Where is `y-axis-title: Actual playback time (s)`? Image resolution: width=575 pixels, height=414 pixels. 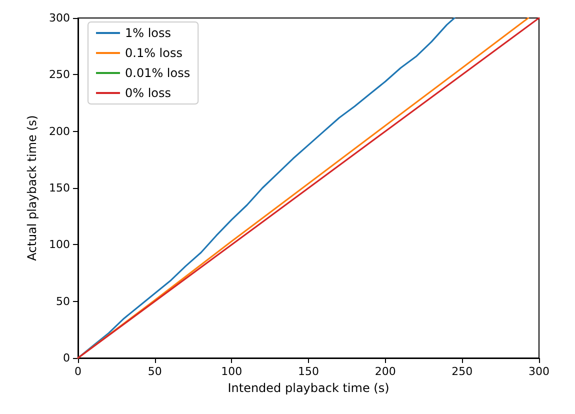
y-axis-title: Actual playback time (s) is located at coordinates (32, 188).